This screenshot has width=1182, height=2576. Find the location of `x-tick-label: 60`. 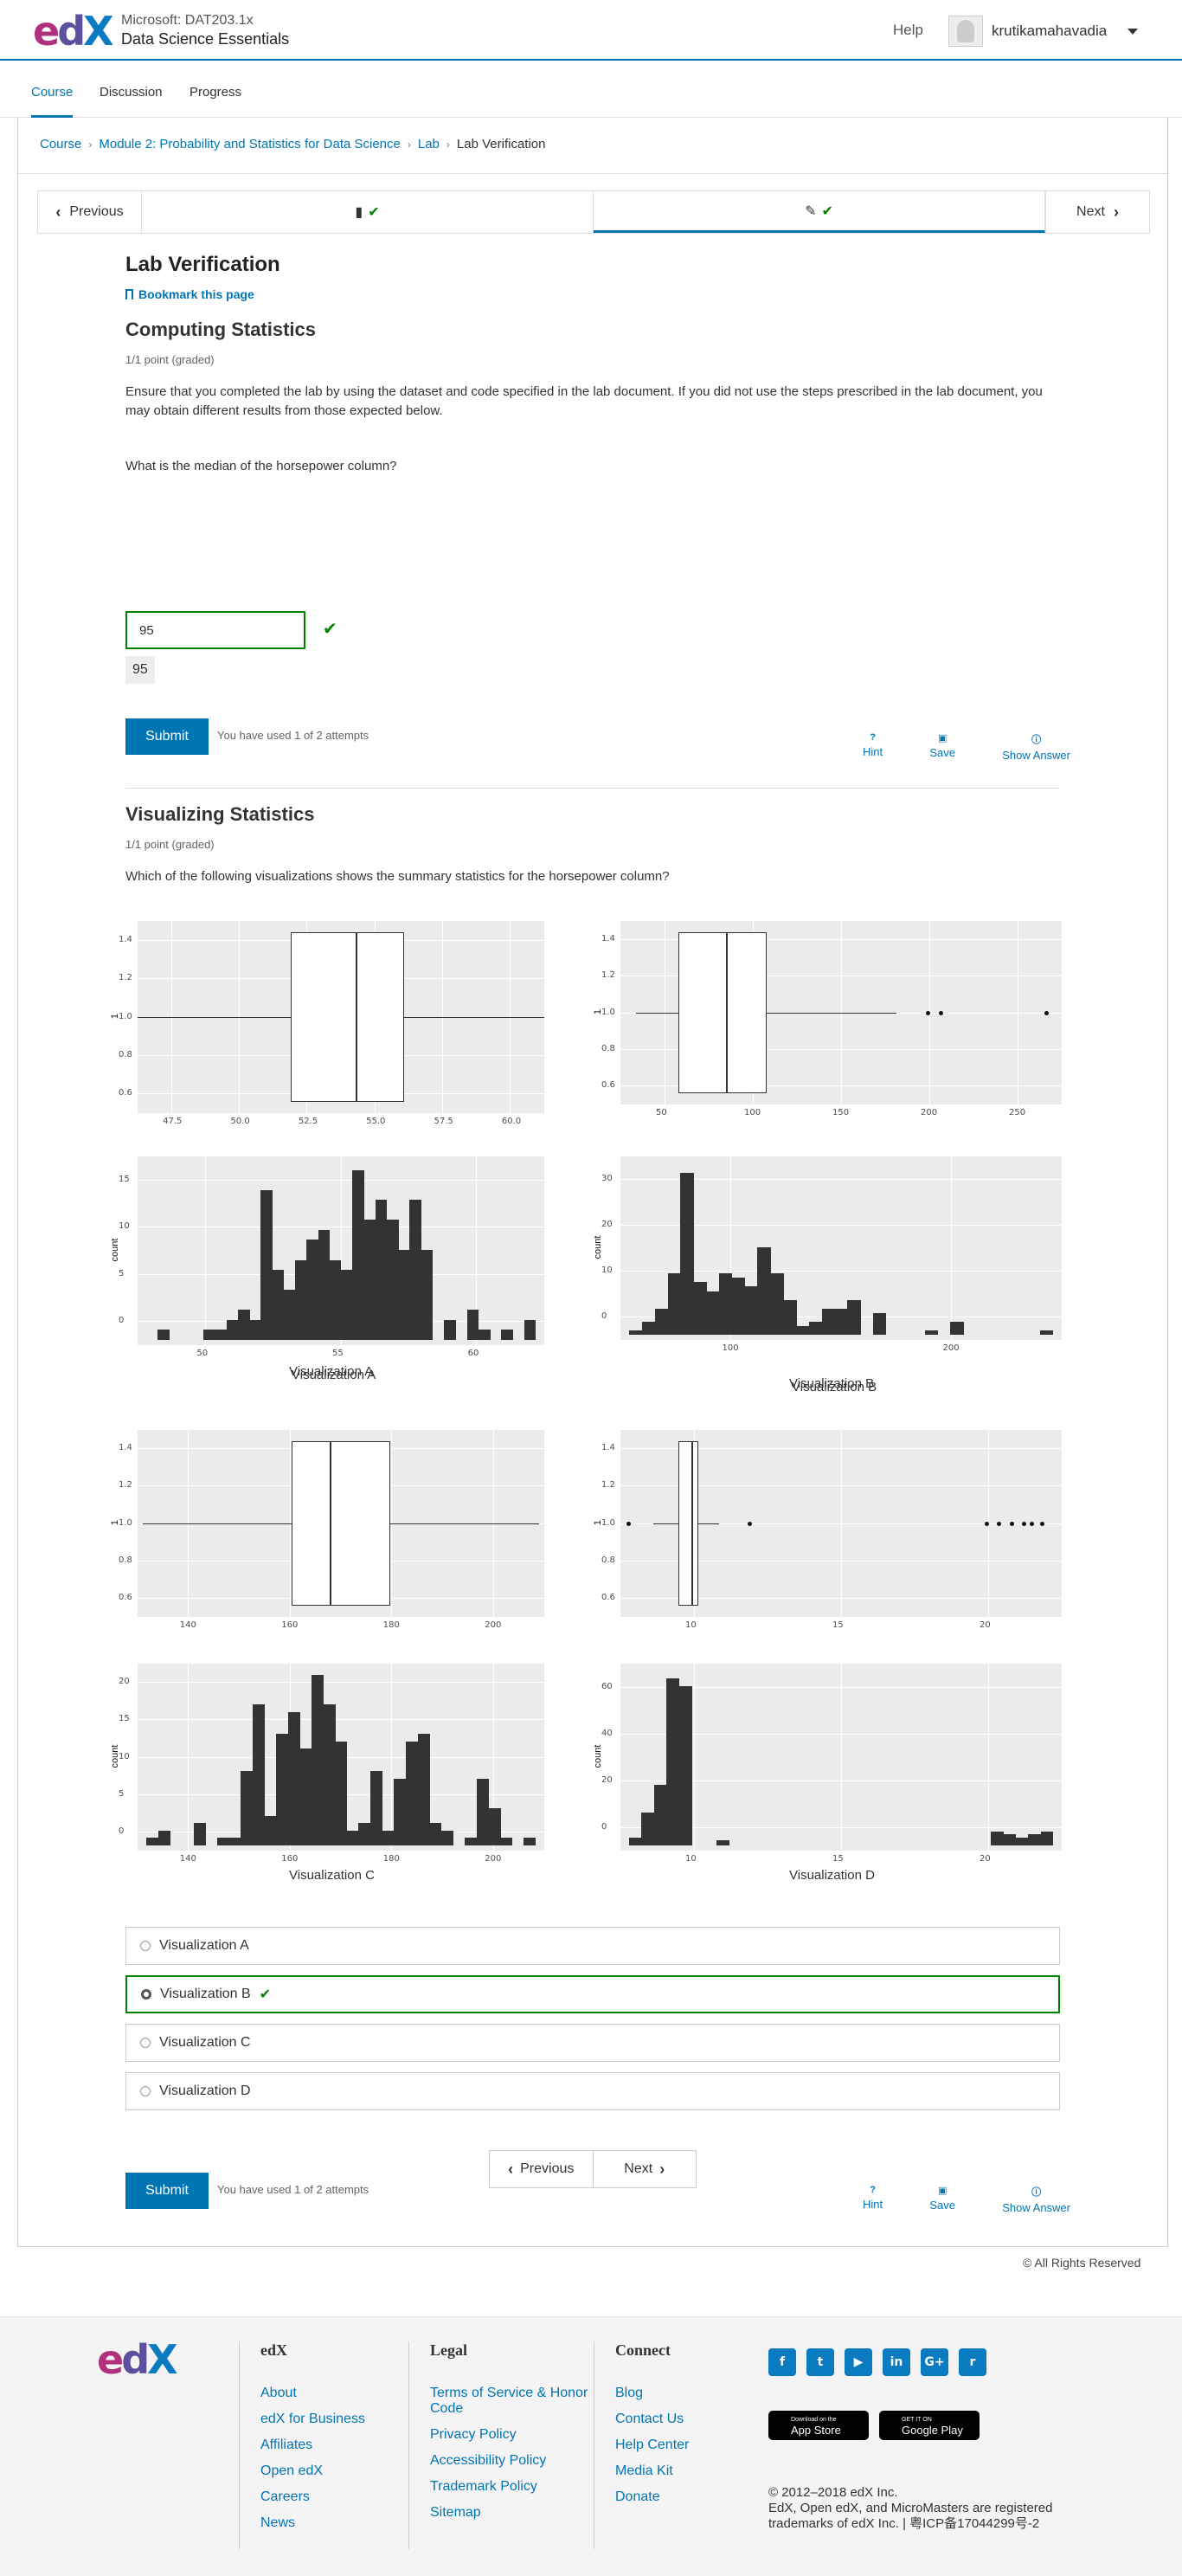

x-tick-label: 60 is located at coordinates (473, 1353).